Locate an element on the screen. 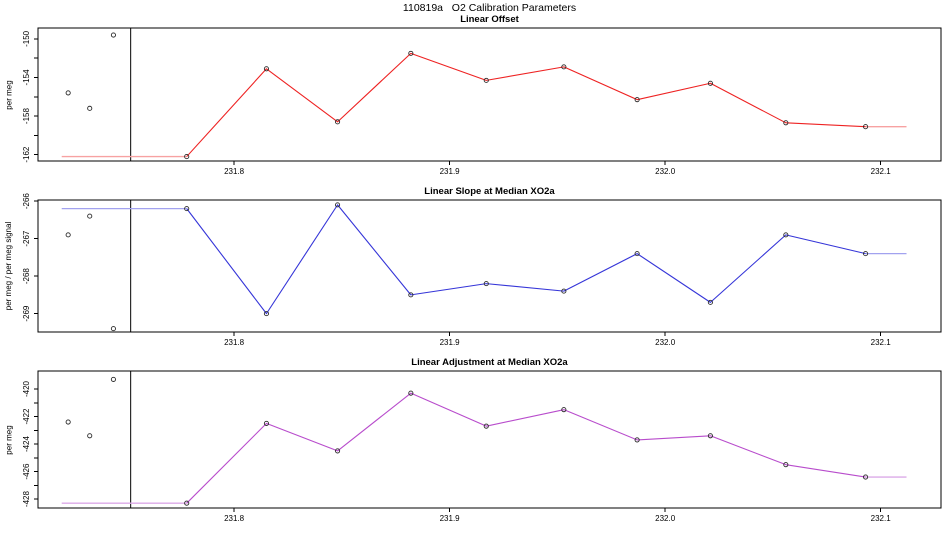 The image size is (950, 550). panel-1-subtitle: Linear Offset is located at coordinates (489, 19).